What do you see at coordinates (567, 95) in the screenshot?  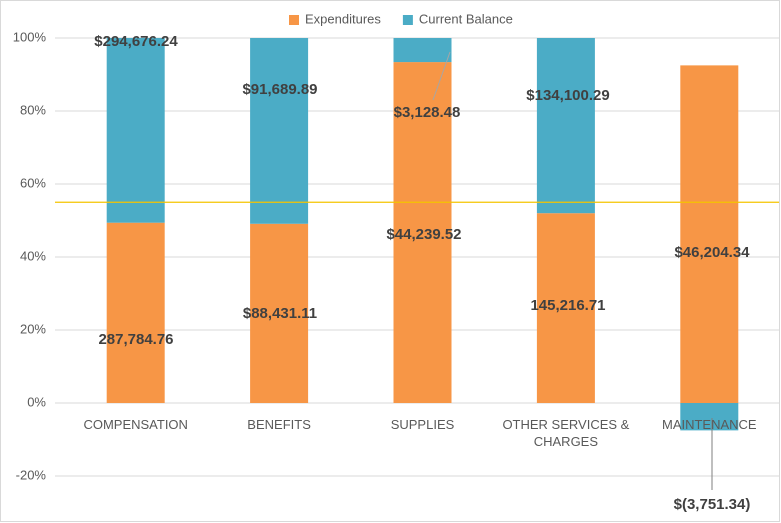 I see `data-label: $134,100.29` at bounding box center [567, 95].